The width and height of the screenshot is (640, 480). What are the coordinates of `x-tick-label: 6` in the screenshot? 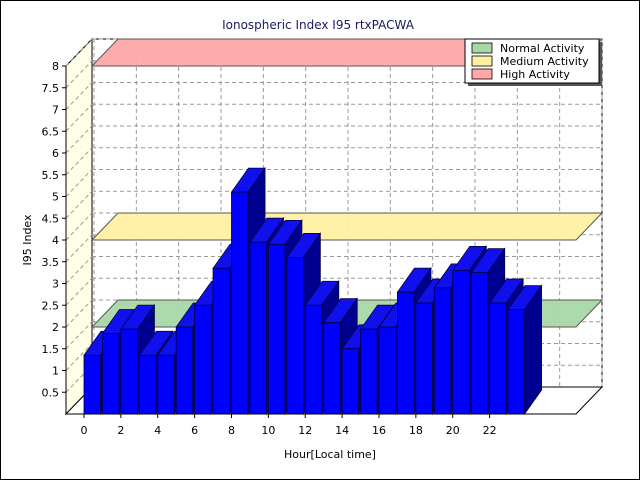 It's located at (194, 430).